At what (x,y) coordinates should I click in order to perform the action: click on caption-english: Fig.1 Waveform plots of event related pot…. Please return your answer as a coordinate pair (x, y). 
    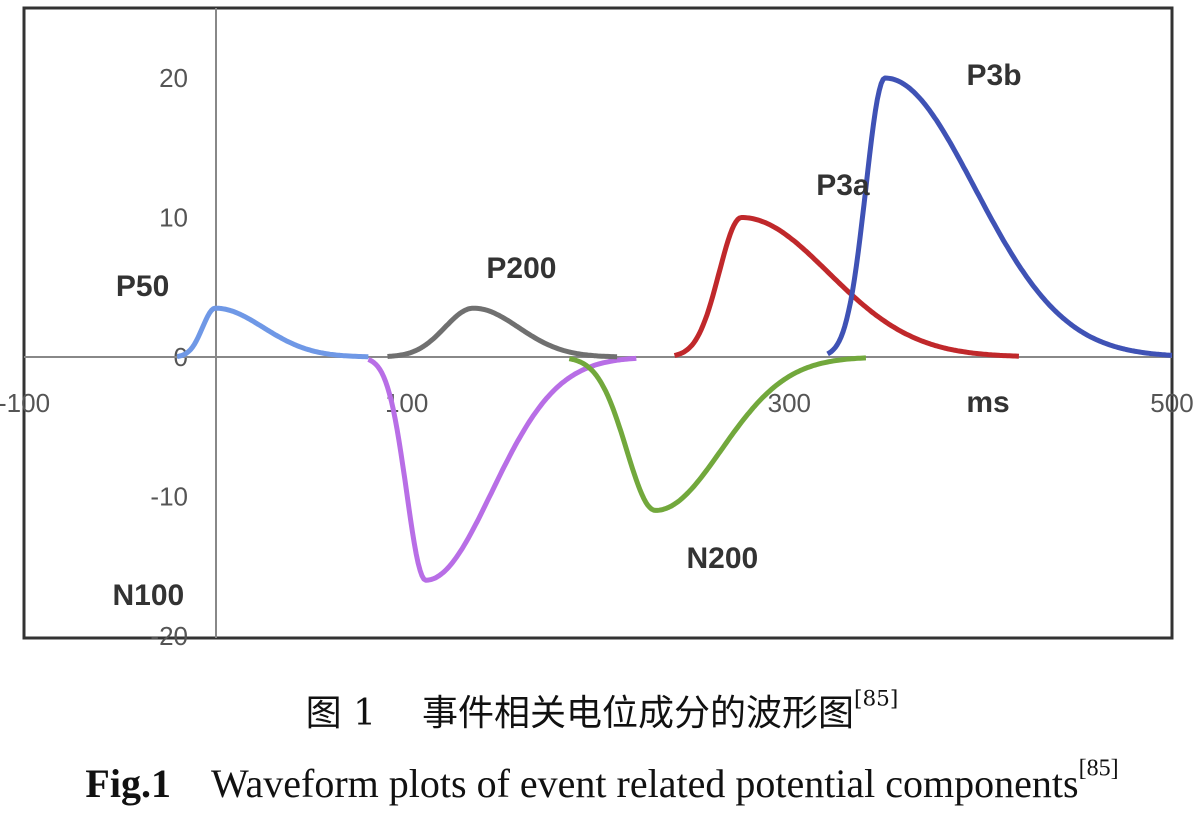
    Looking at the image, I should click on (602, 781).